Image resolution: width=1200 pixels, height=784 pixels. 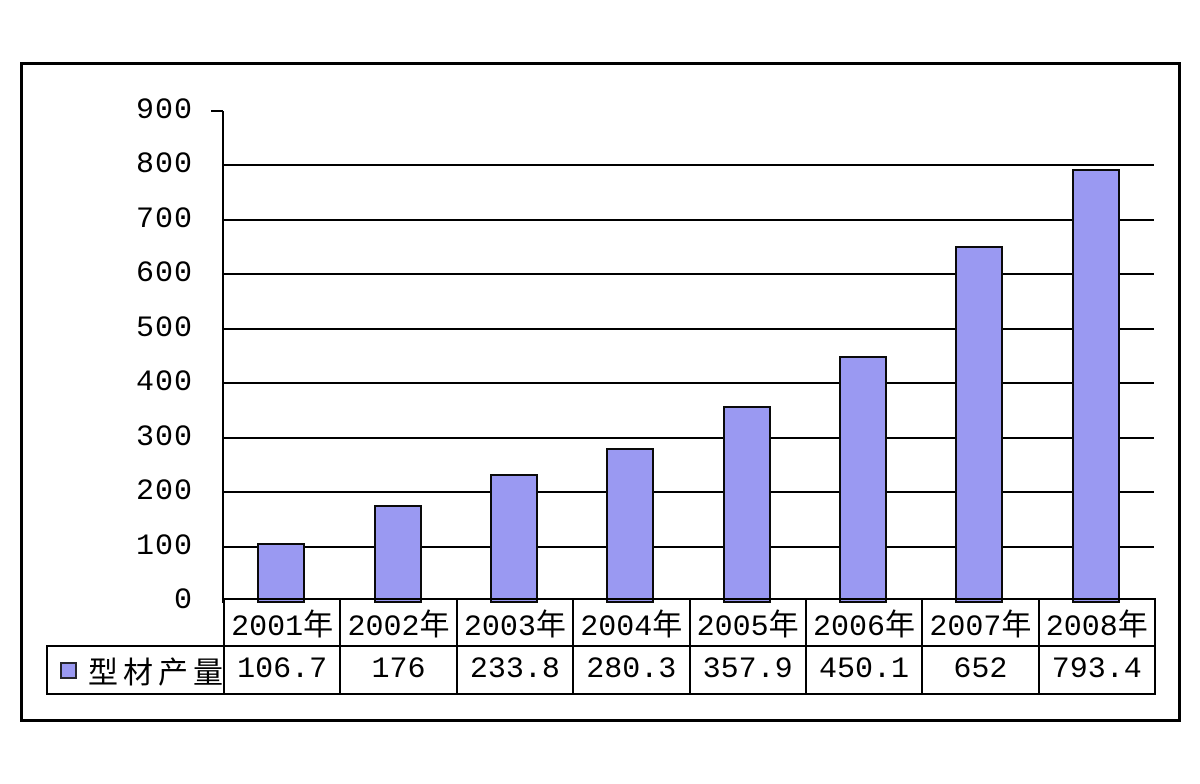 I want to click on value-cell: 106.7, so click(x=282, y=670).